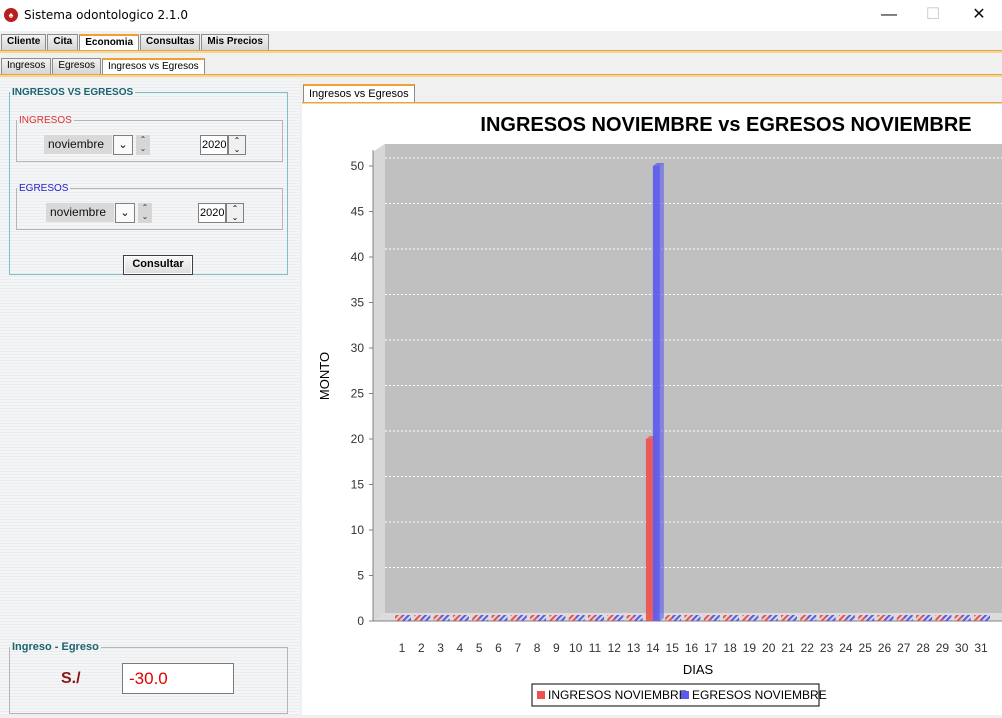  Describe the element at coordinates (440, 648) in the screenshot. I see `x-tick-label: 3` at that location.